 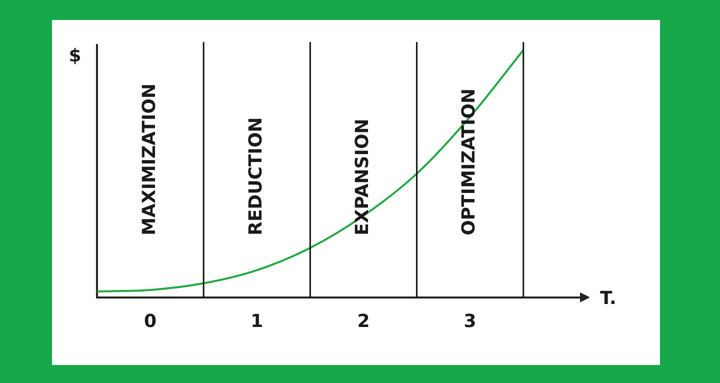 I want to click on annotation: MAXIMIZATION, so click(x=149, y=159).